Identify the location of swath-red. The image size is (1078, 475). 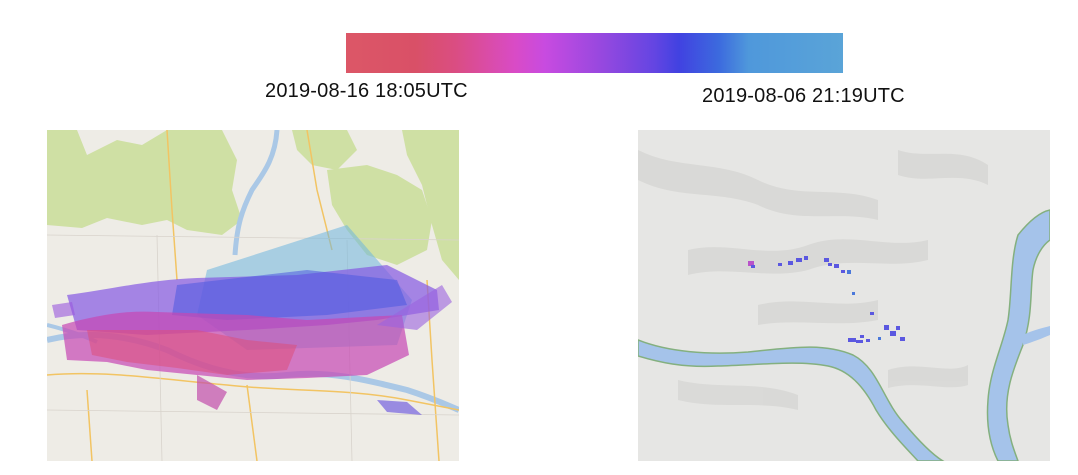
(192, 352).